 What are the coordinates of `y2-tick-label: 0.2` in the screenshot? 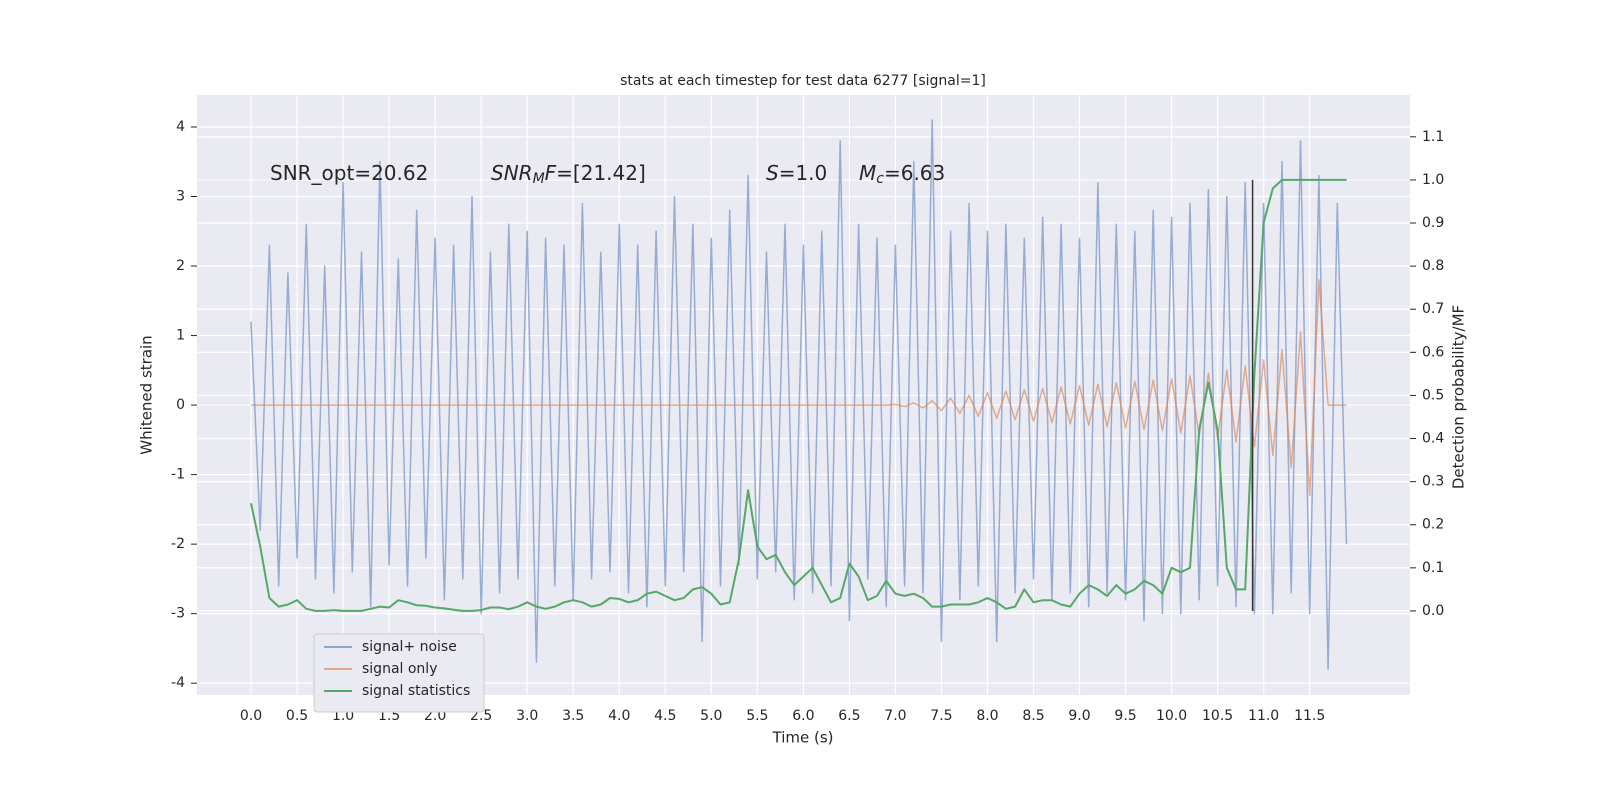 It's located at (1433, 525).